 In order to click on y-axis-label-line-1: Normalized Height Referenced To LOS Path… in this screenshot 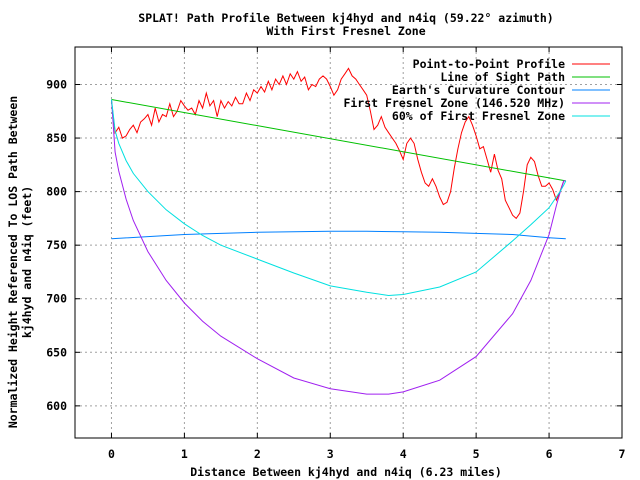, I will do `click(13, 262)`.